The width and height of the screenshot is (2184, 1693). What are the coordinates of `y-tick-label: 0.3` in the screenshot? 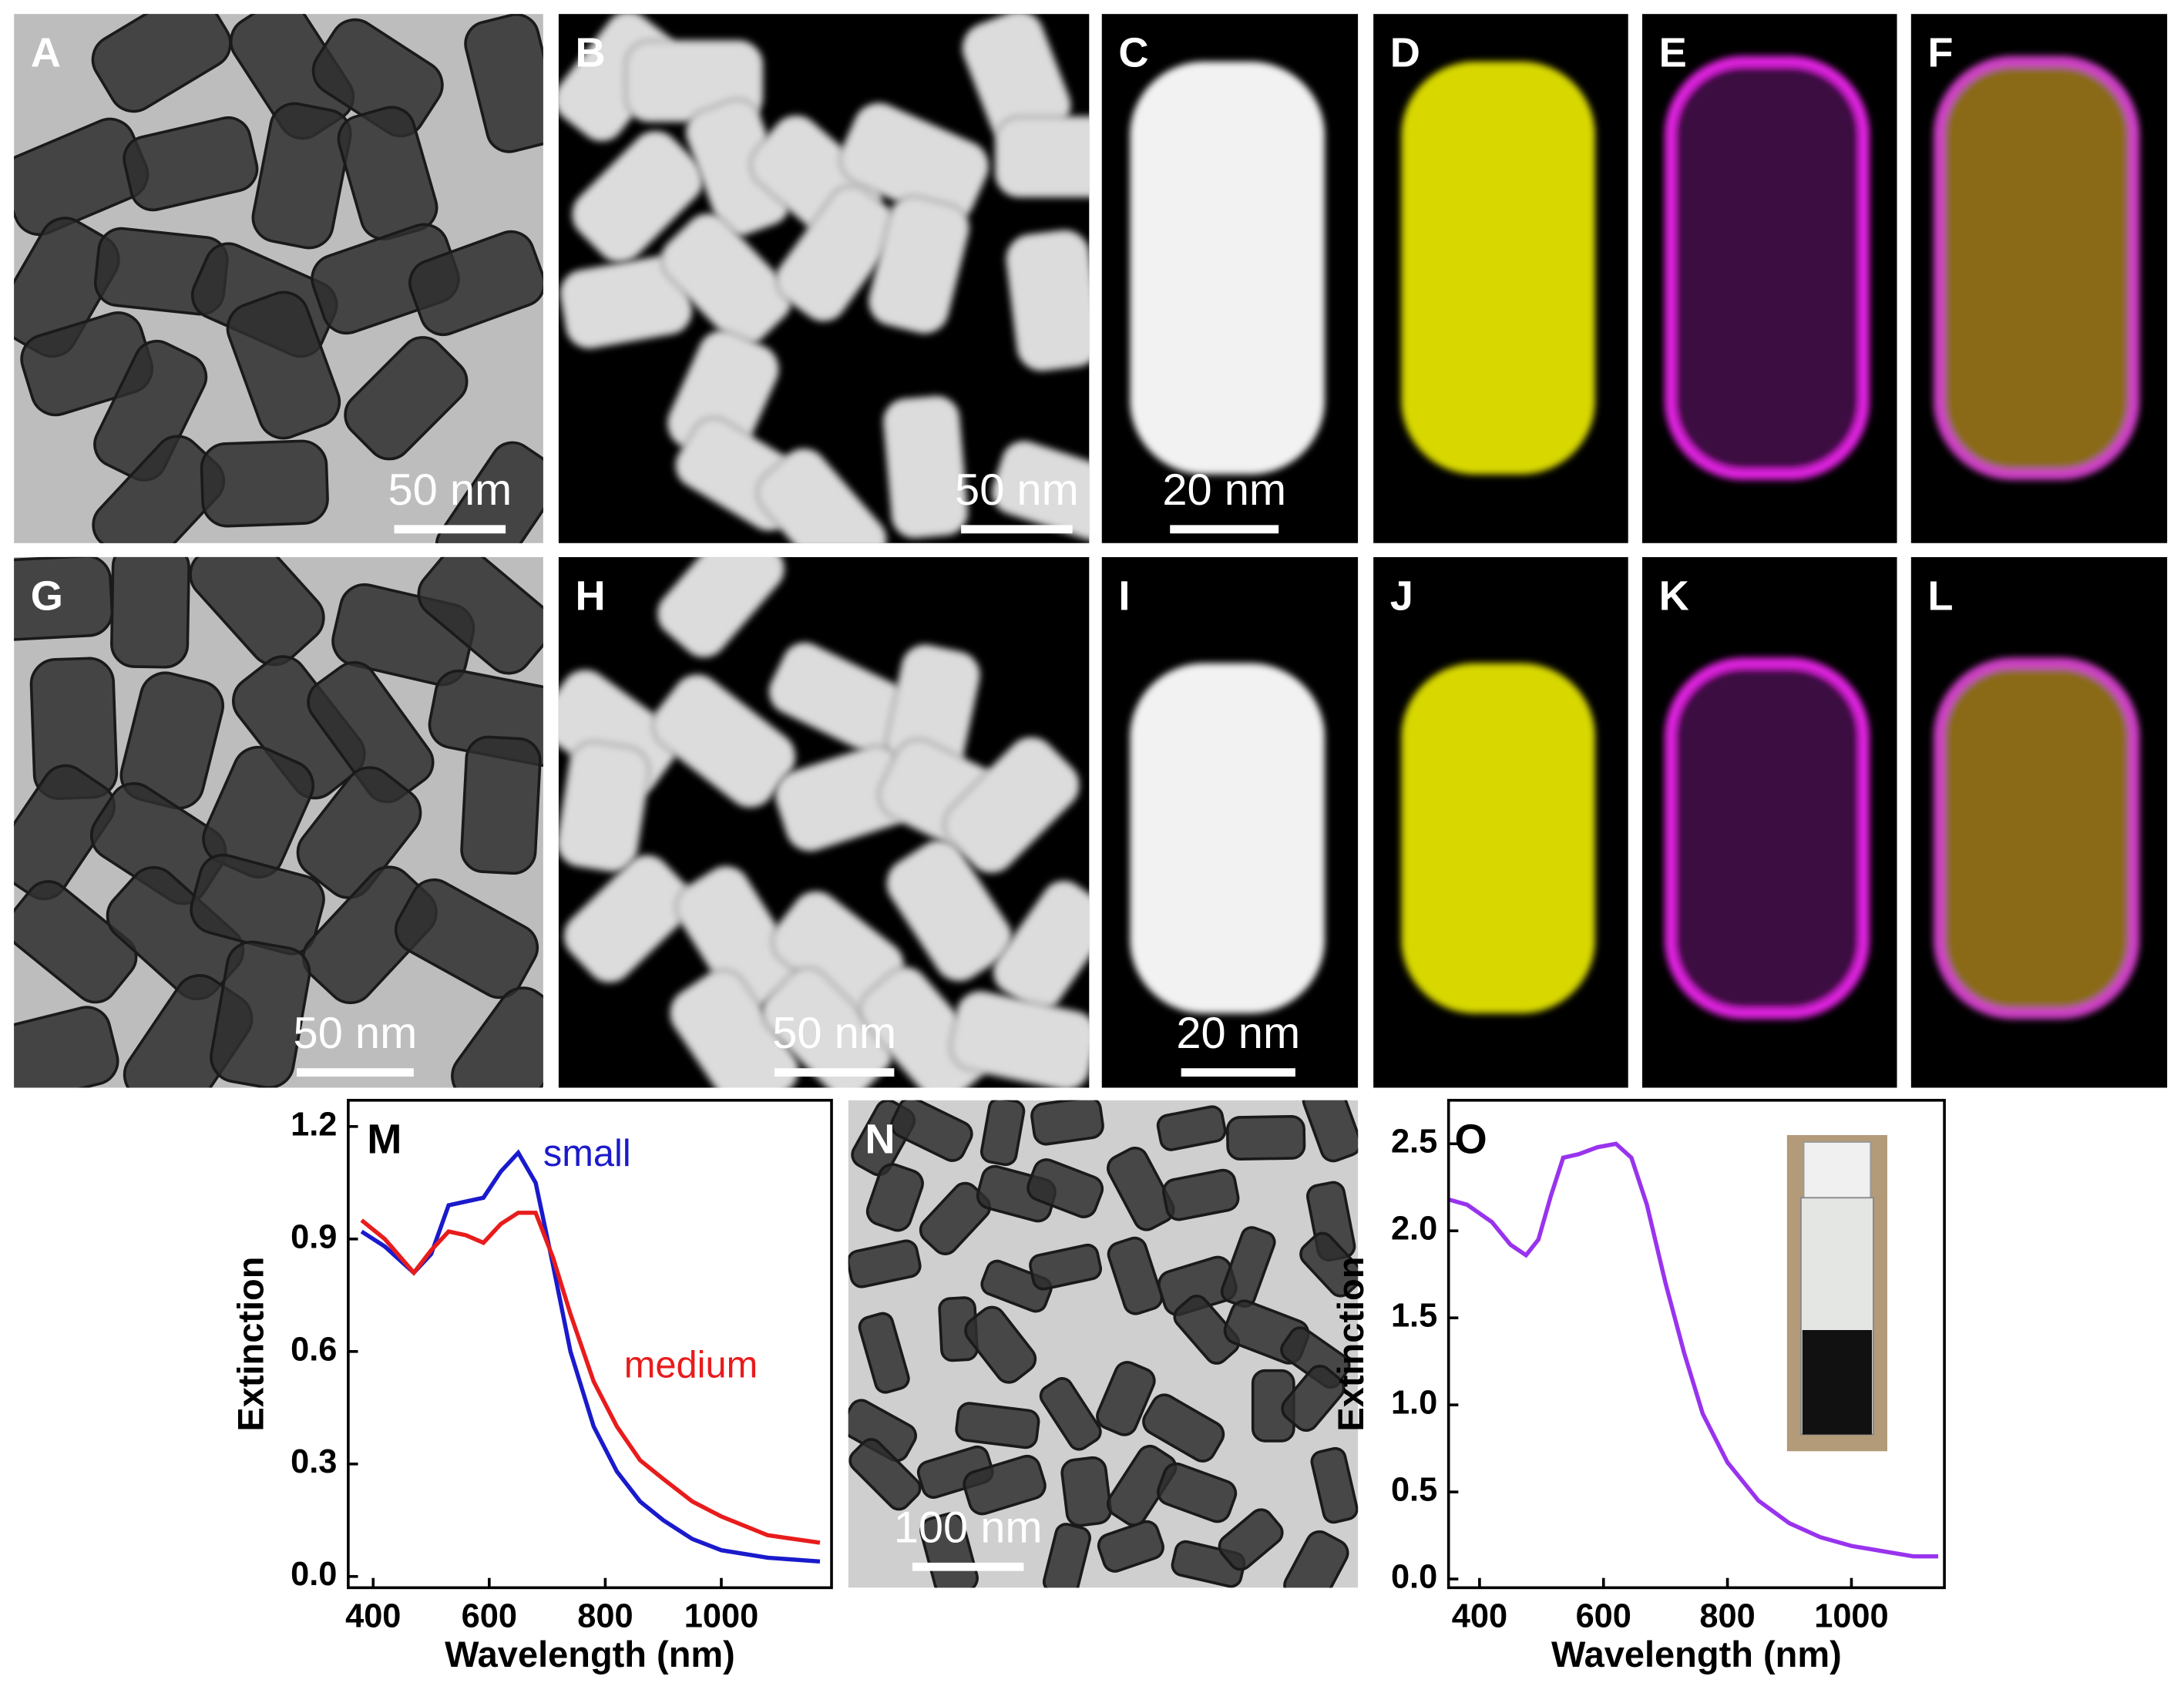 It's located at (314, 1462).